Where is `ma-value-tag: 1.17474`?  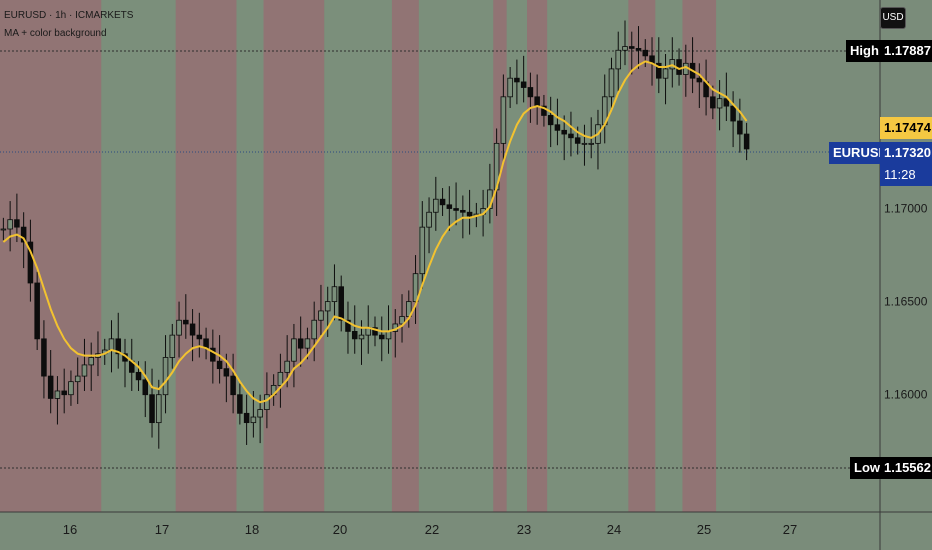 ma-value-tag: 1.17474 is located at coordinates (906, 128).